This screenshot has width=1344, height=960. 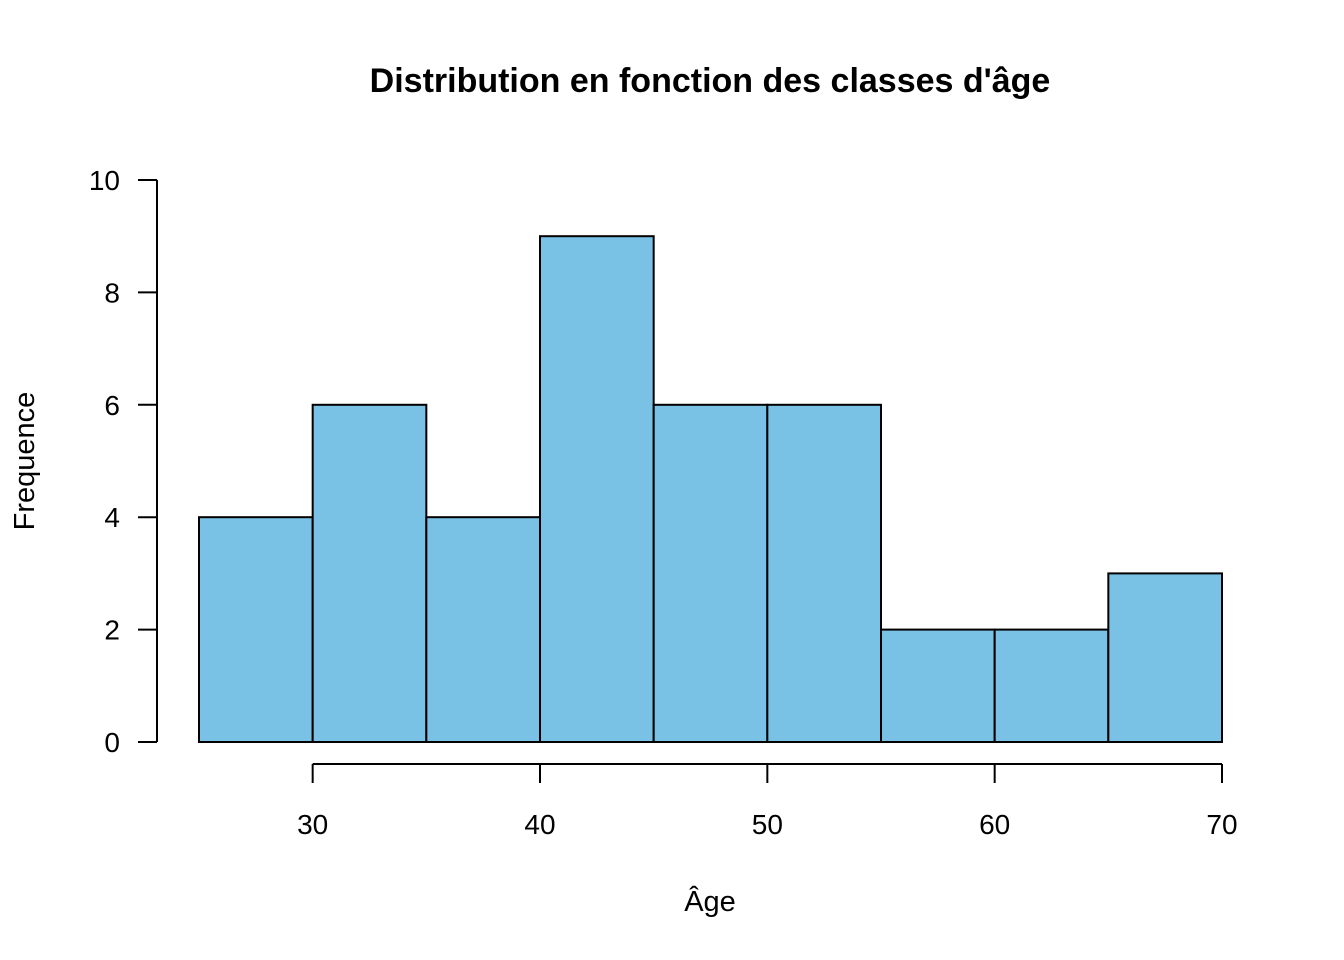 What do you see at coordinates (112, 517) in the screenshot?
I see `y-tick-label: 4` at bounding box center [112, 517].